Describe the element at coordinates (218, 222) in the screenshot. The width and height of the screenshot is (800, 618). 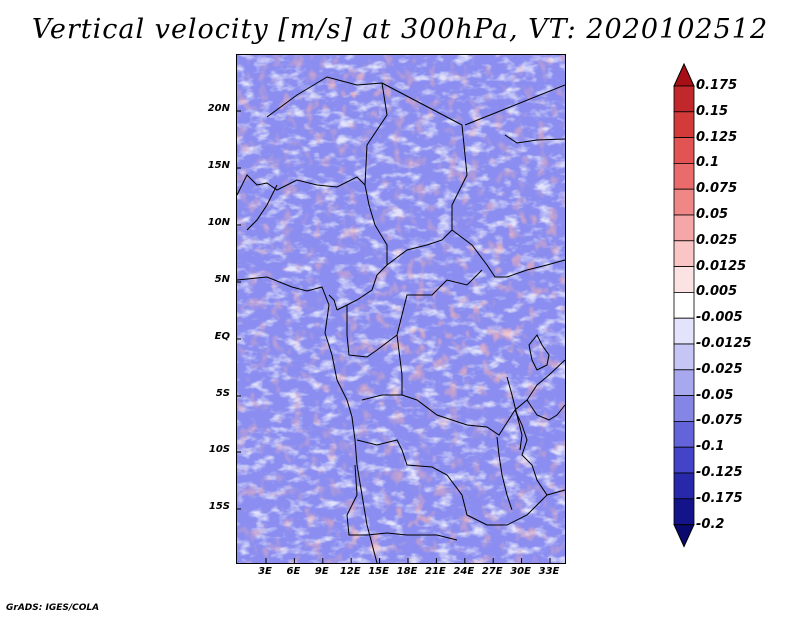
I see `lat-label: 10N` at that location.